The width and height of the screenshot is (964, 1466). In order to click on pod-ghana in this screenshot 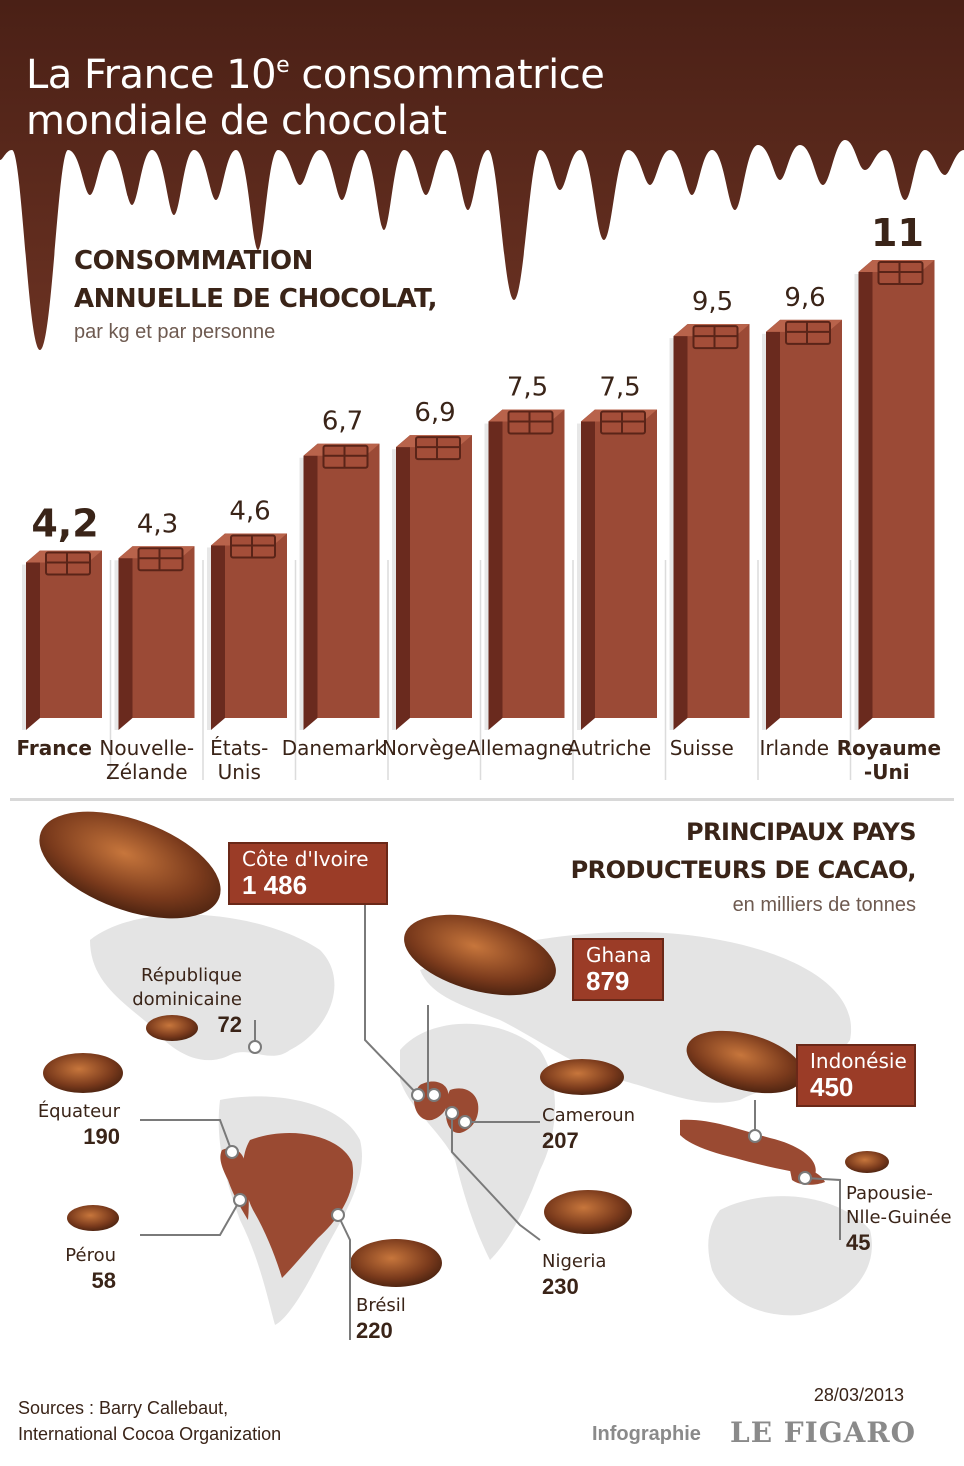, I will do `click(480, 955)`.